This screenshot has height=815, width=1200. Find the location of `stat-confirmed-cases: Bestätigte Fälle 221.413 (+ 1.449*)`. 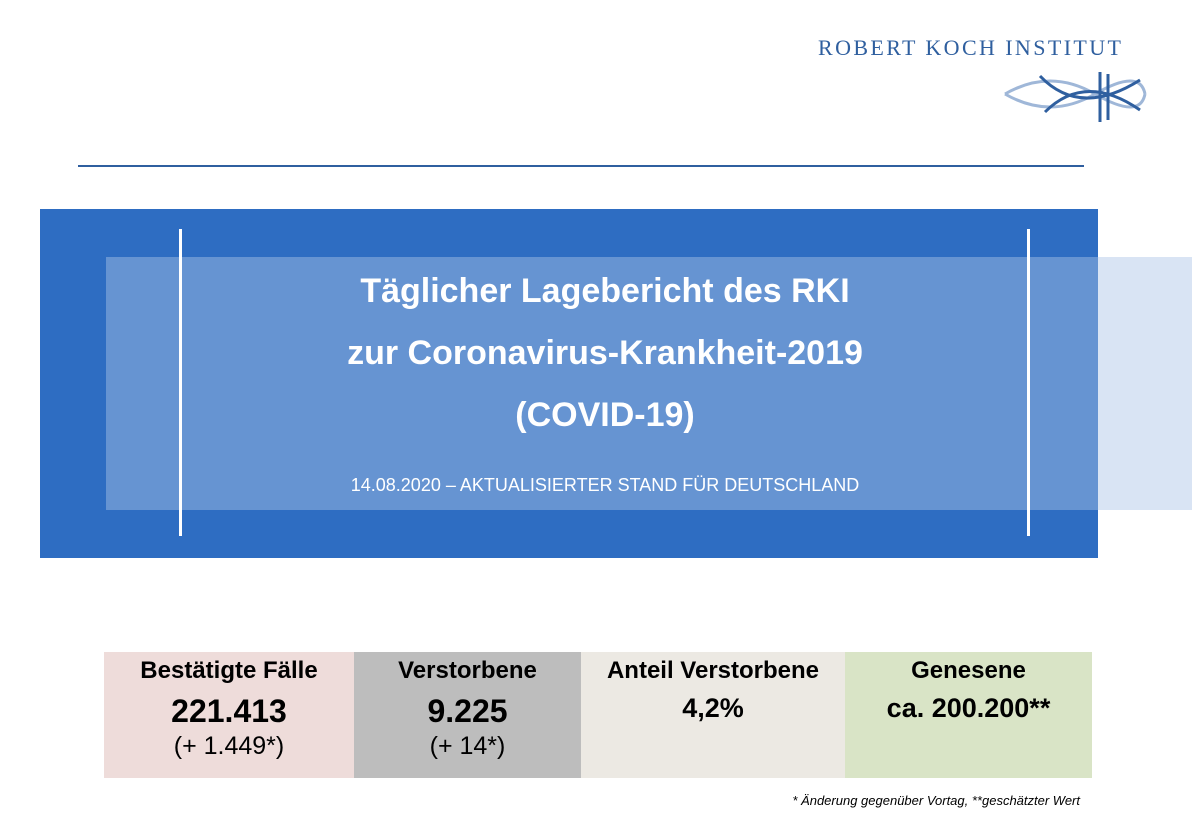

stat-confirmed-cases: Bestätigte Fälle 221.413 (+ 1.449*) is located at coordinates (229, 715).